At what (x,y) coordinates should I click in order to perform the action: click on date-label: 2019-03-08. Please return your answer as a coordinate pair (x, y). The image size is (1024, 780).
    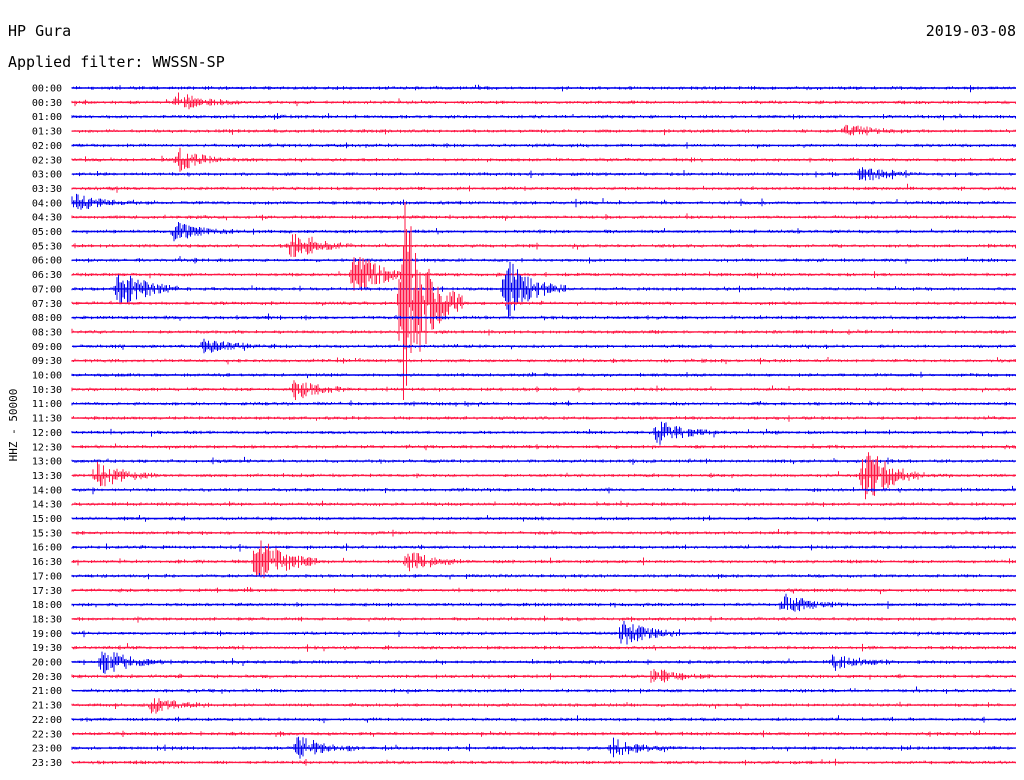
    Looking at the image, I should click on (971, 31).